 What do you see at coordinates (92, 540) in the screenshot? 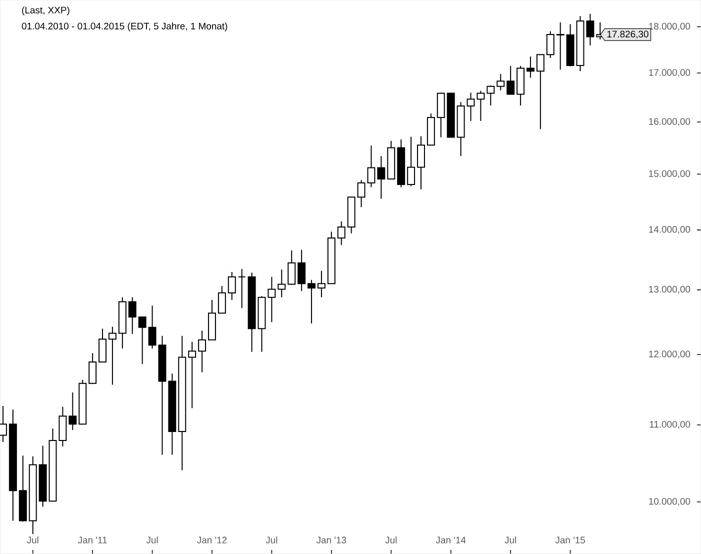
I see `x-tick-label: Jan '11` at bounding box center [92, 540].